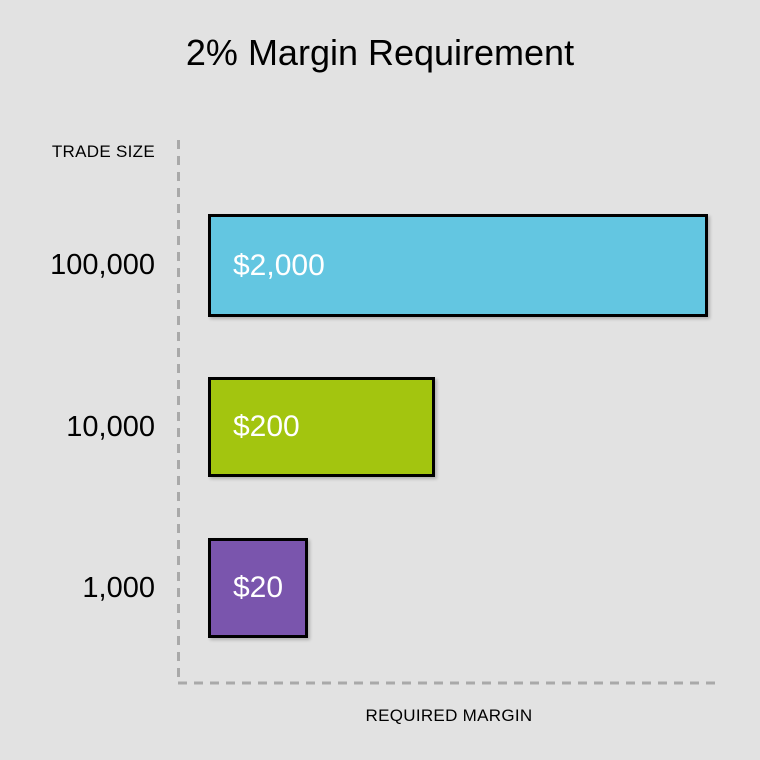  I want to click on category-label-100000: 100,000, so click(102, 265).